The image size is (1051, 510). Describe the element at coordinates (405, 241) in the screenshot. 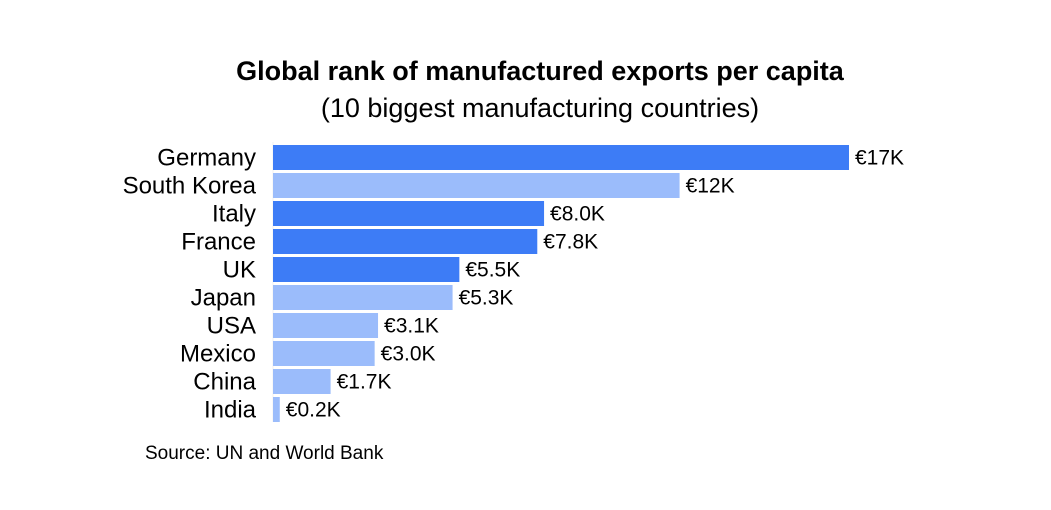

I see `bar-france` at that location.